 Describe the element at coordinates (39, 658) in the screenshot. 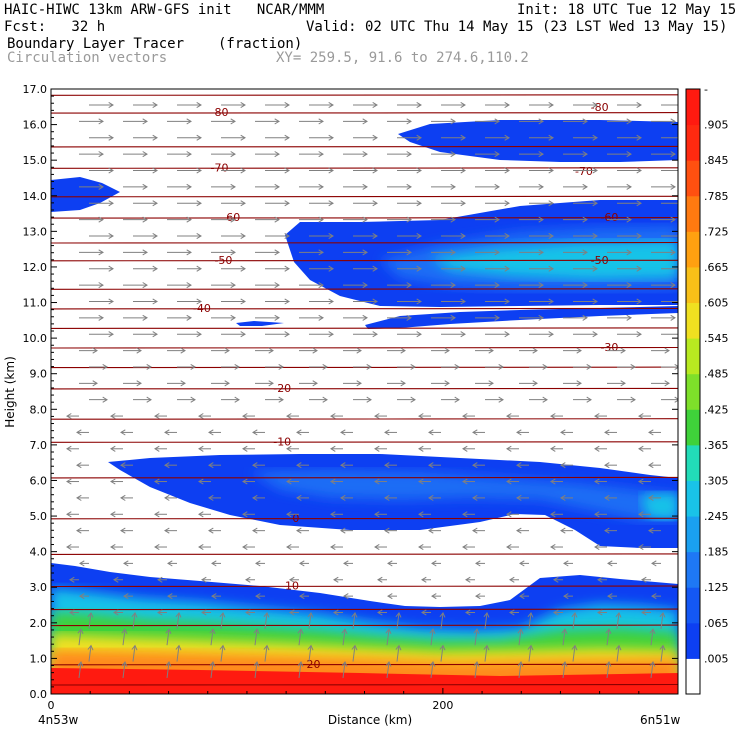

I see `y-tick-label: 1.0` at that location.